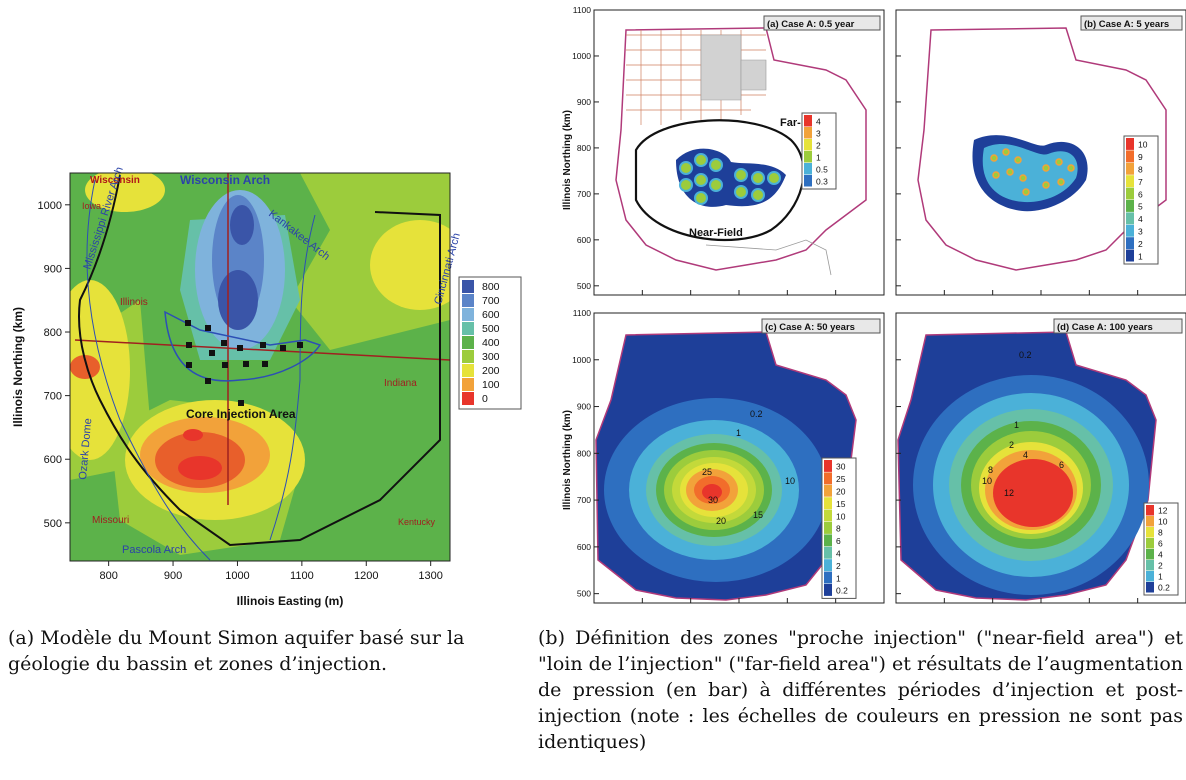 This screenshot has width=1186, height=780. Describe the element at coordinates (841, 504) in the screenshot. I see `legend-label: 15` at that location.